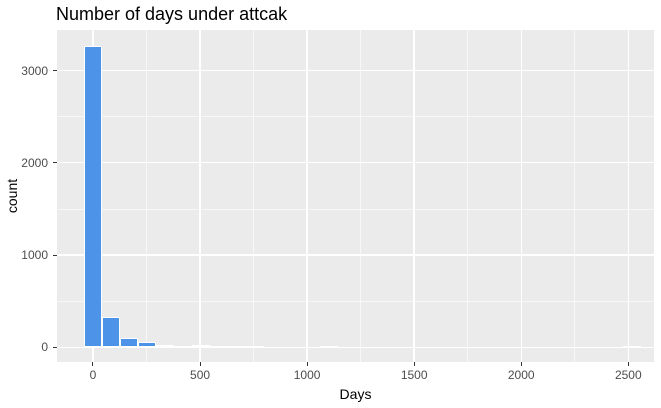  Describe the element at coordinates (34, 255) in the screenshot. I see `y-tick-label: 1000` at that location.